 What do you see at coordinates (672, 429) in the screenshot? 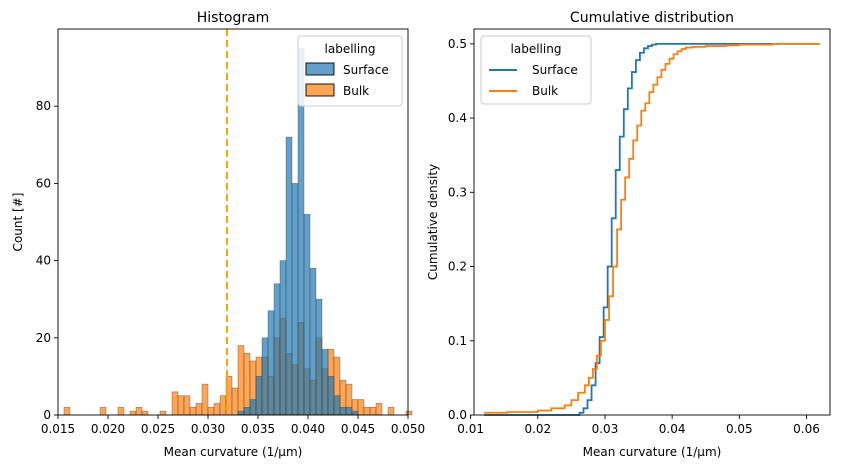
I see `x-tick-label: 0.04` at bounding box center [672, 429].